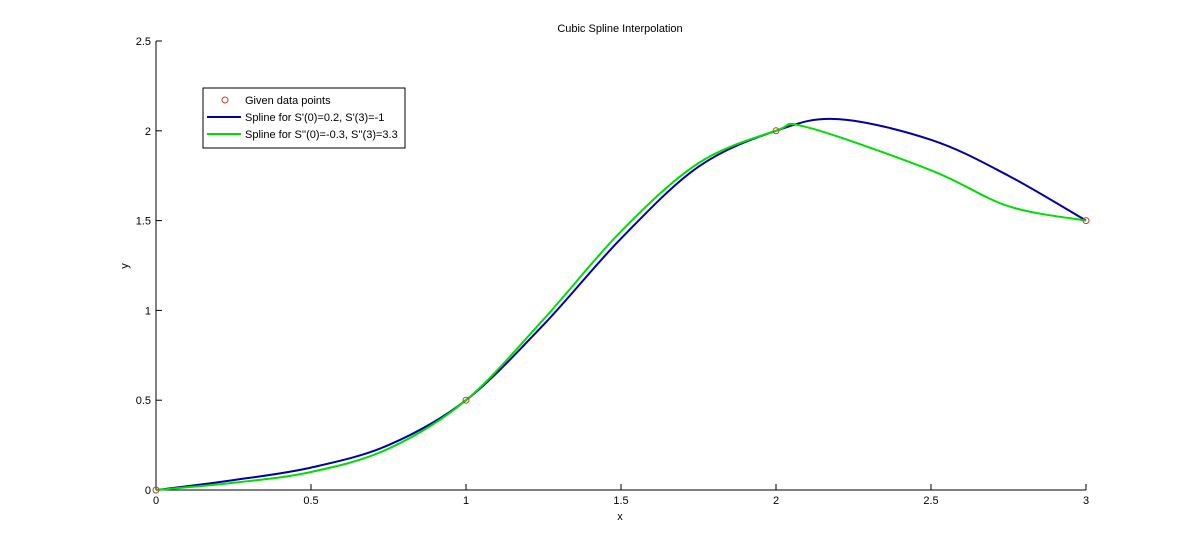  I want to click on y-tick-label: 0.5, so click(143, 401).